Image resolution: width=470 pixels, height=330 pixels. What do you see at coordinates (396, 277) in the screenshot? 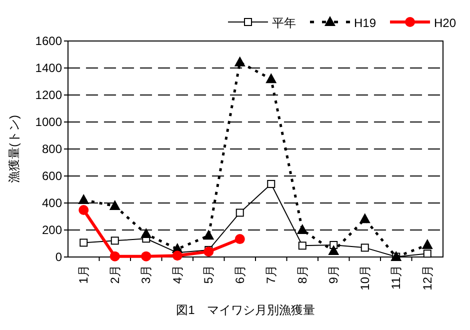
I see `x-tick-label: 11月` at bounding box center [396, 277].